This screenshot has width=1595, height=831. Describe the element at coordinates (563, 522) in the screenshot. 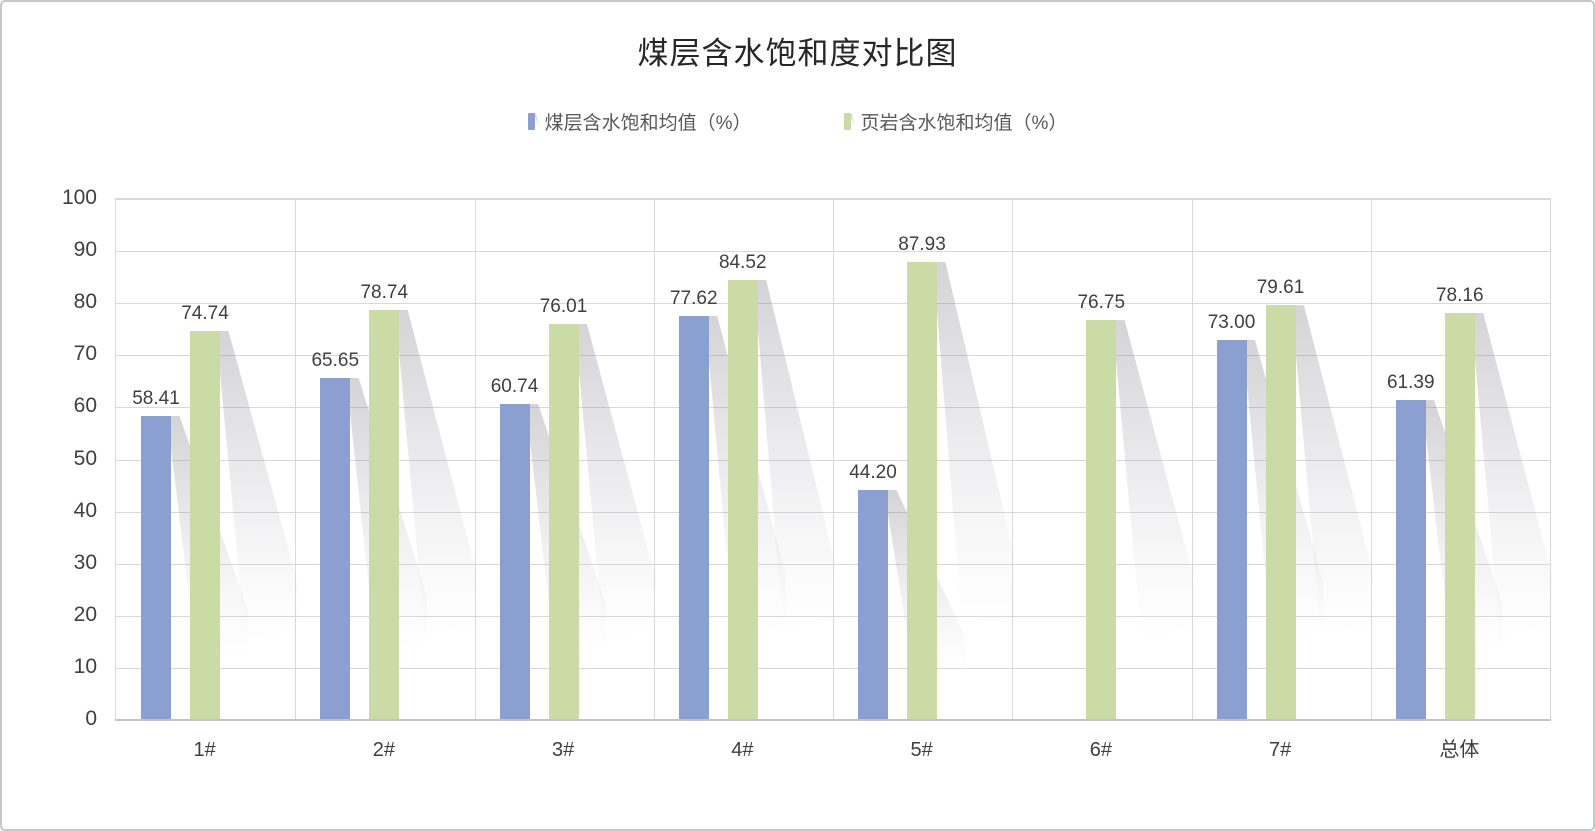

I see `bar-shale-3#` at that location.